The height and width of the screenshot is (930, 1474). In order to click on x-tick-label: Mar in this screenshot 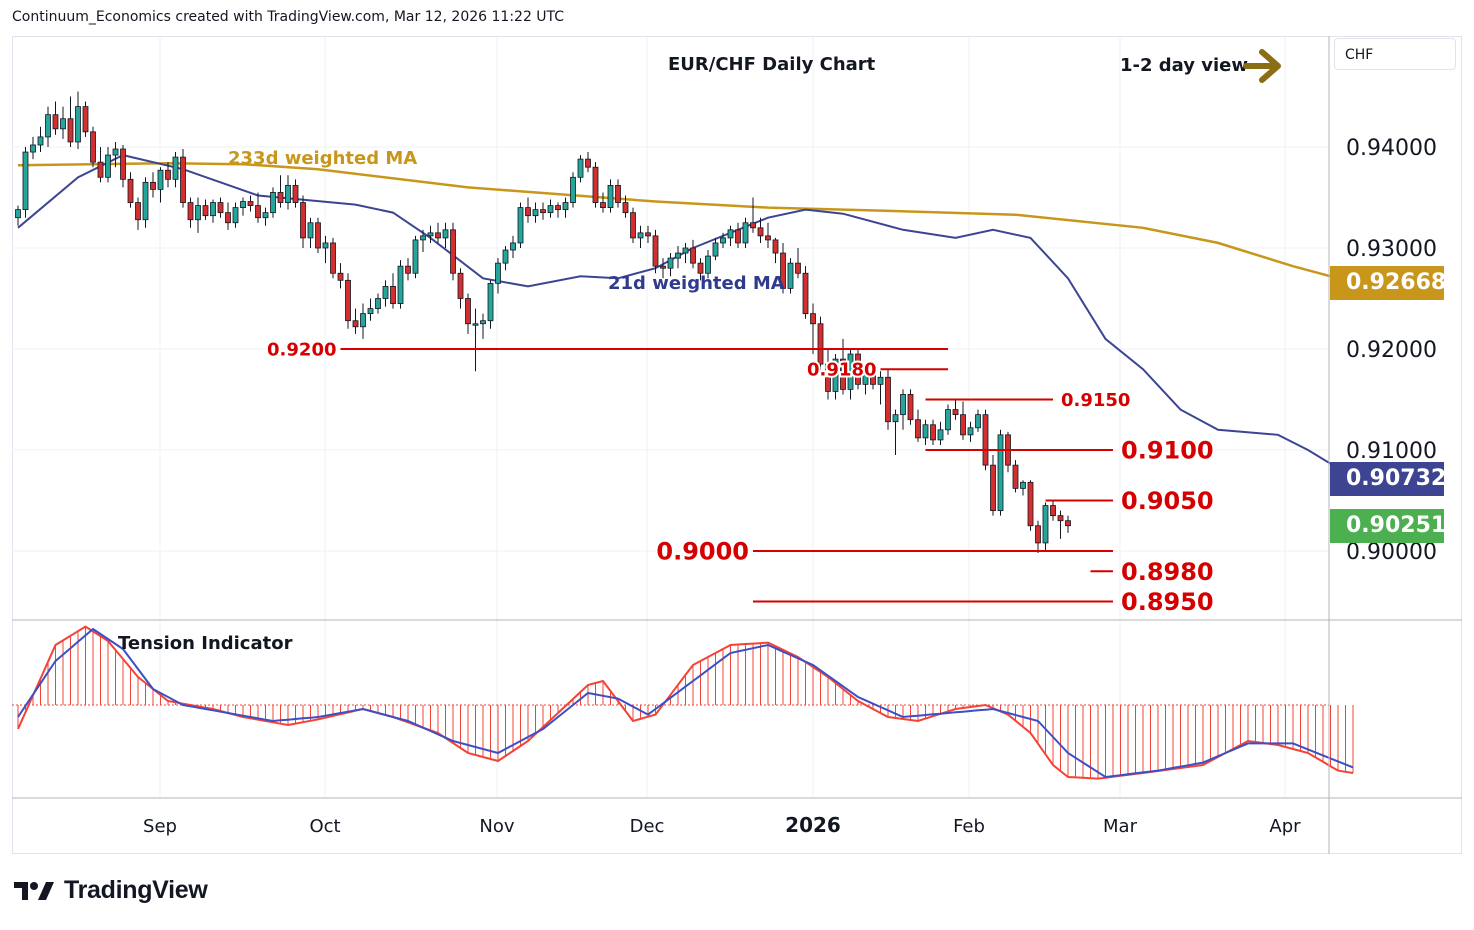, I will do `click(1120, 826)`.